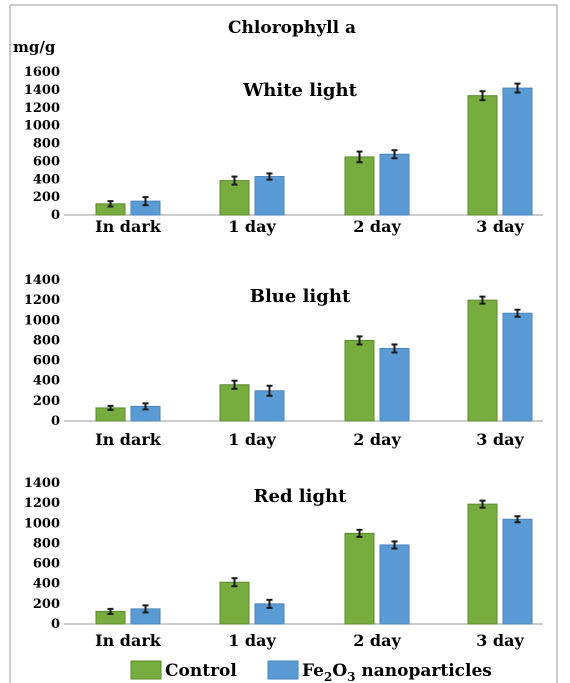 This screenshot has height=683, width=570. Describe the element at coordinates (283, 670) in the screenshot. I see `legend-swatch-nano` at that location.